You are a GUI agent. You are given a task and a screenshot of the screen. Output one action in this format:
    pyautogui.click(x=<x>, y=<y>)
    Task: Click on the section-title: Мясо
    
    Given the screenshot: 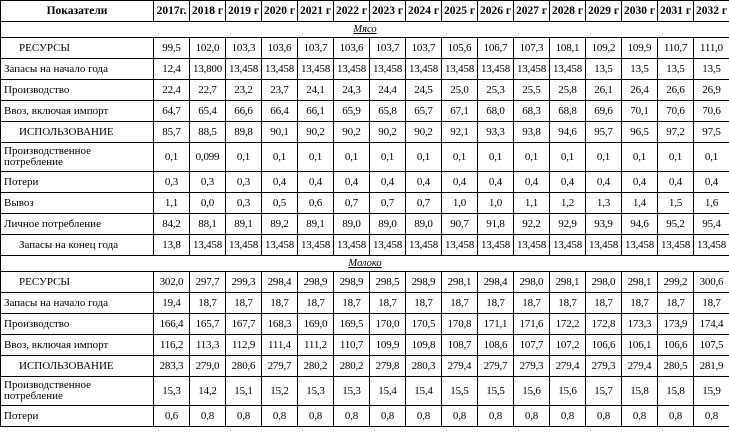 What is the action you would take?
    pyautogui.click(x=364, y=29)
    